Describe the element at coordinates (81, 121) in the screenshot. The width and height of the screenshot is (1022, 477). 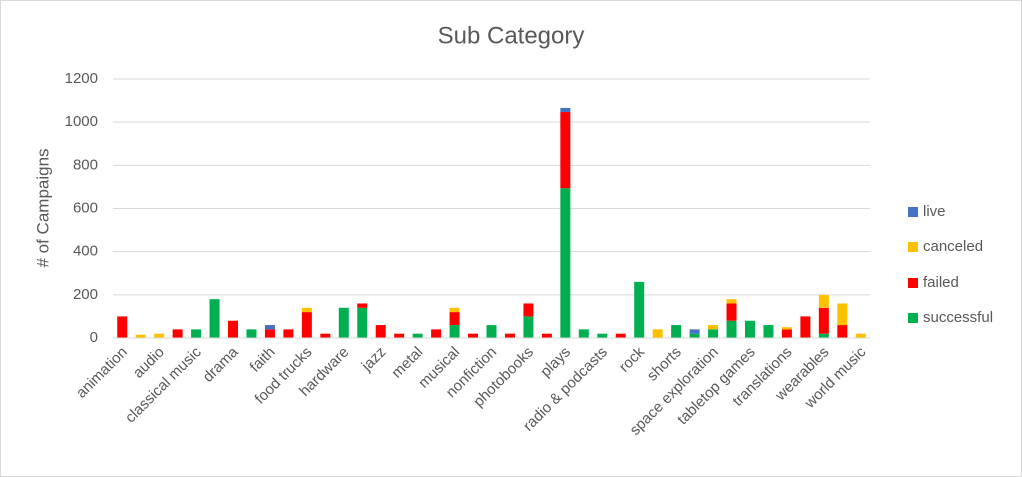
I see `y-tick-label: 1000` at that location.